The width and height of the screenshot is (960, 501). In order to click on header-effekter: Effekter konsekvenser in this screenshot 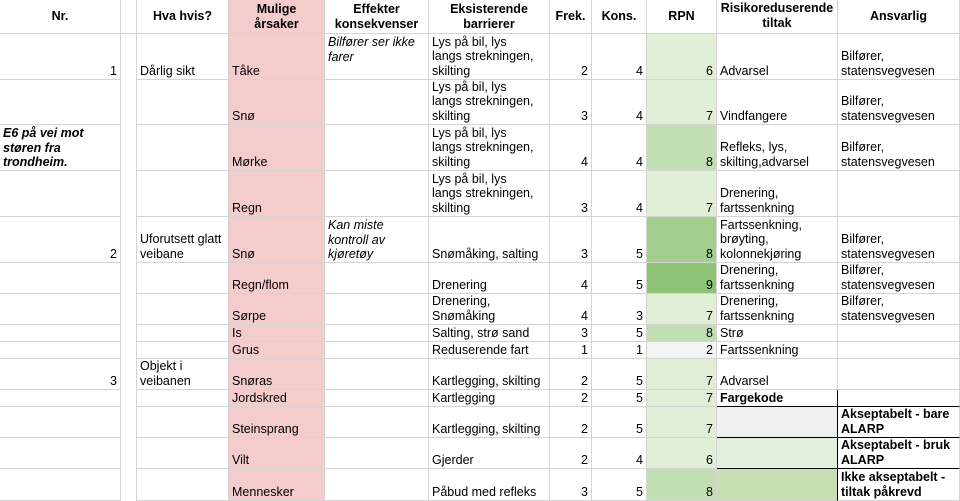, I will do `click(377, 17)`.